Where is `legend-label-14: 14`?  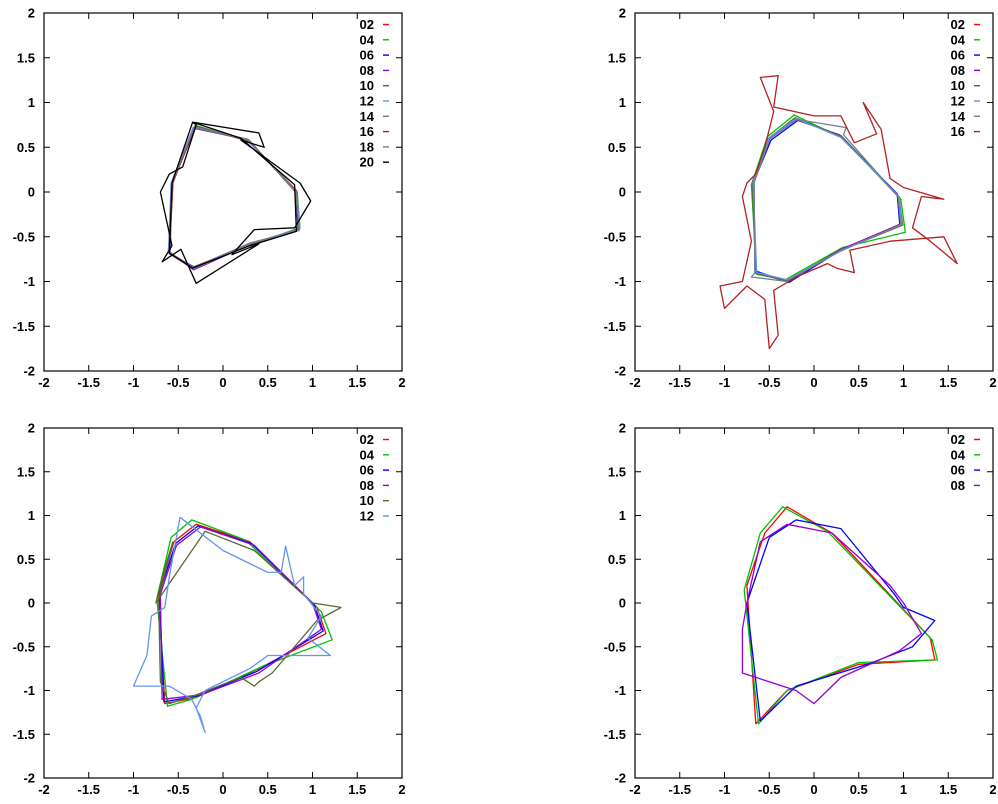 legend-label-14: 14 is located at coordinates (958, 116).